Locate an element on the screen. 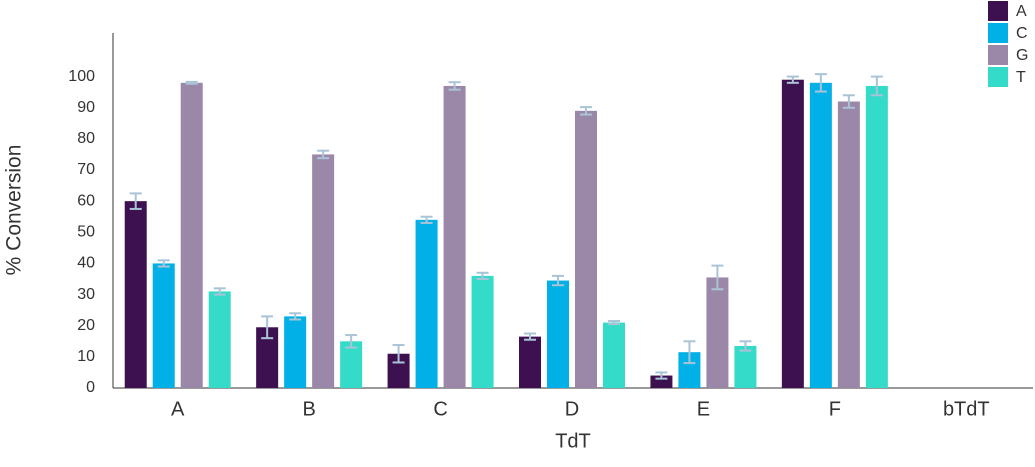 The image size is (1035, 467). x-tick-label: A is located at coordinates (178, 409).